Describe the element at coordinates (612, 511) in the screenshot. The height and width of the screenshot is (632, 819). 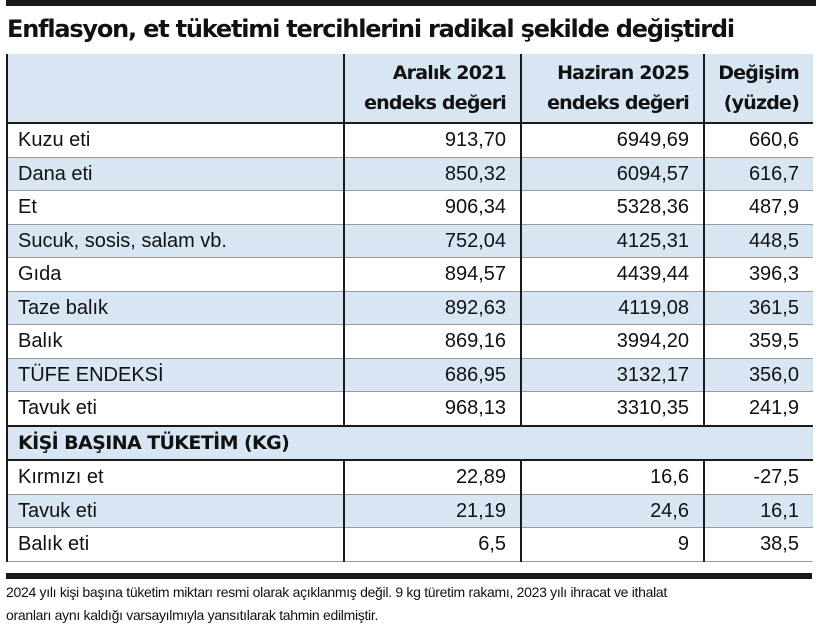
I see `value-jun2025: 24,6` at that location.